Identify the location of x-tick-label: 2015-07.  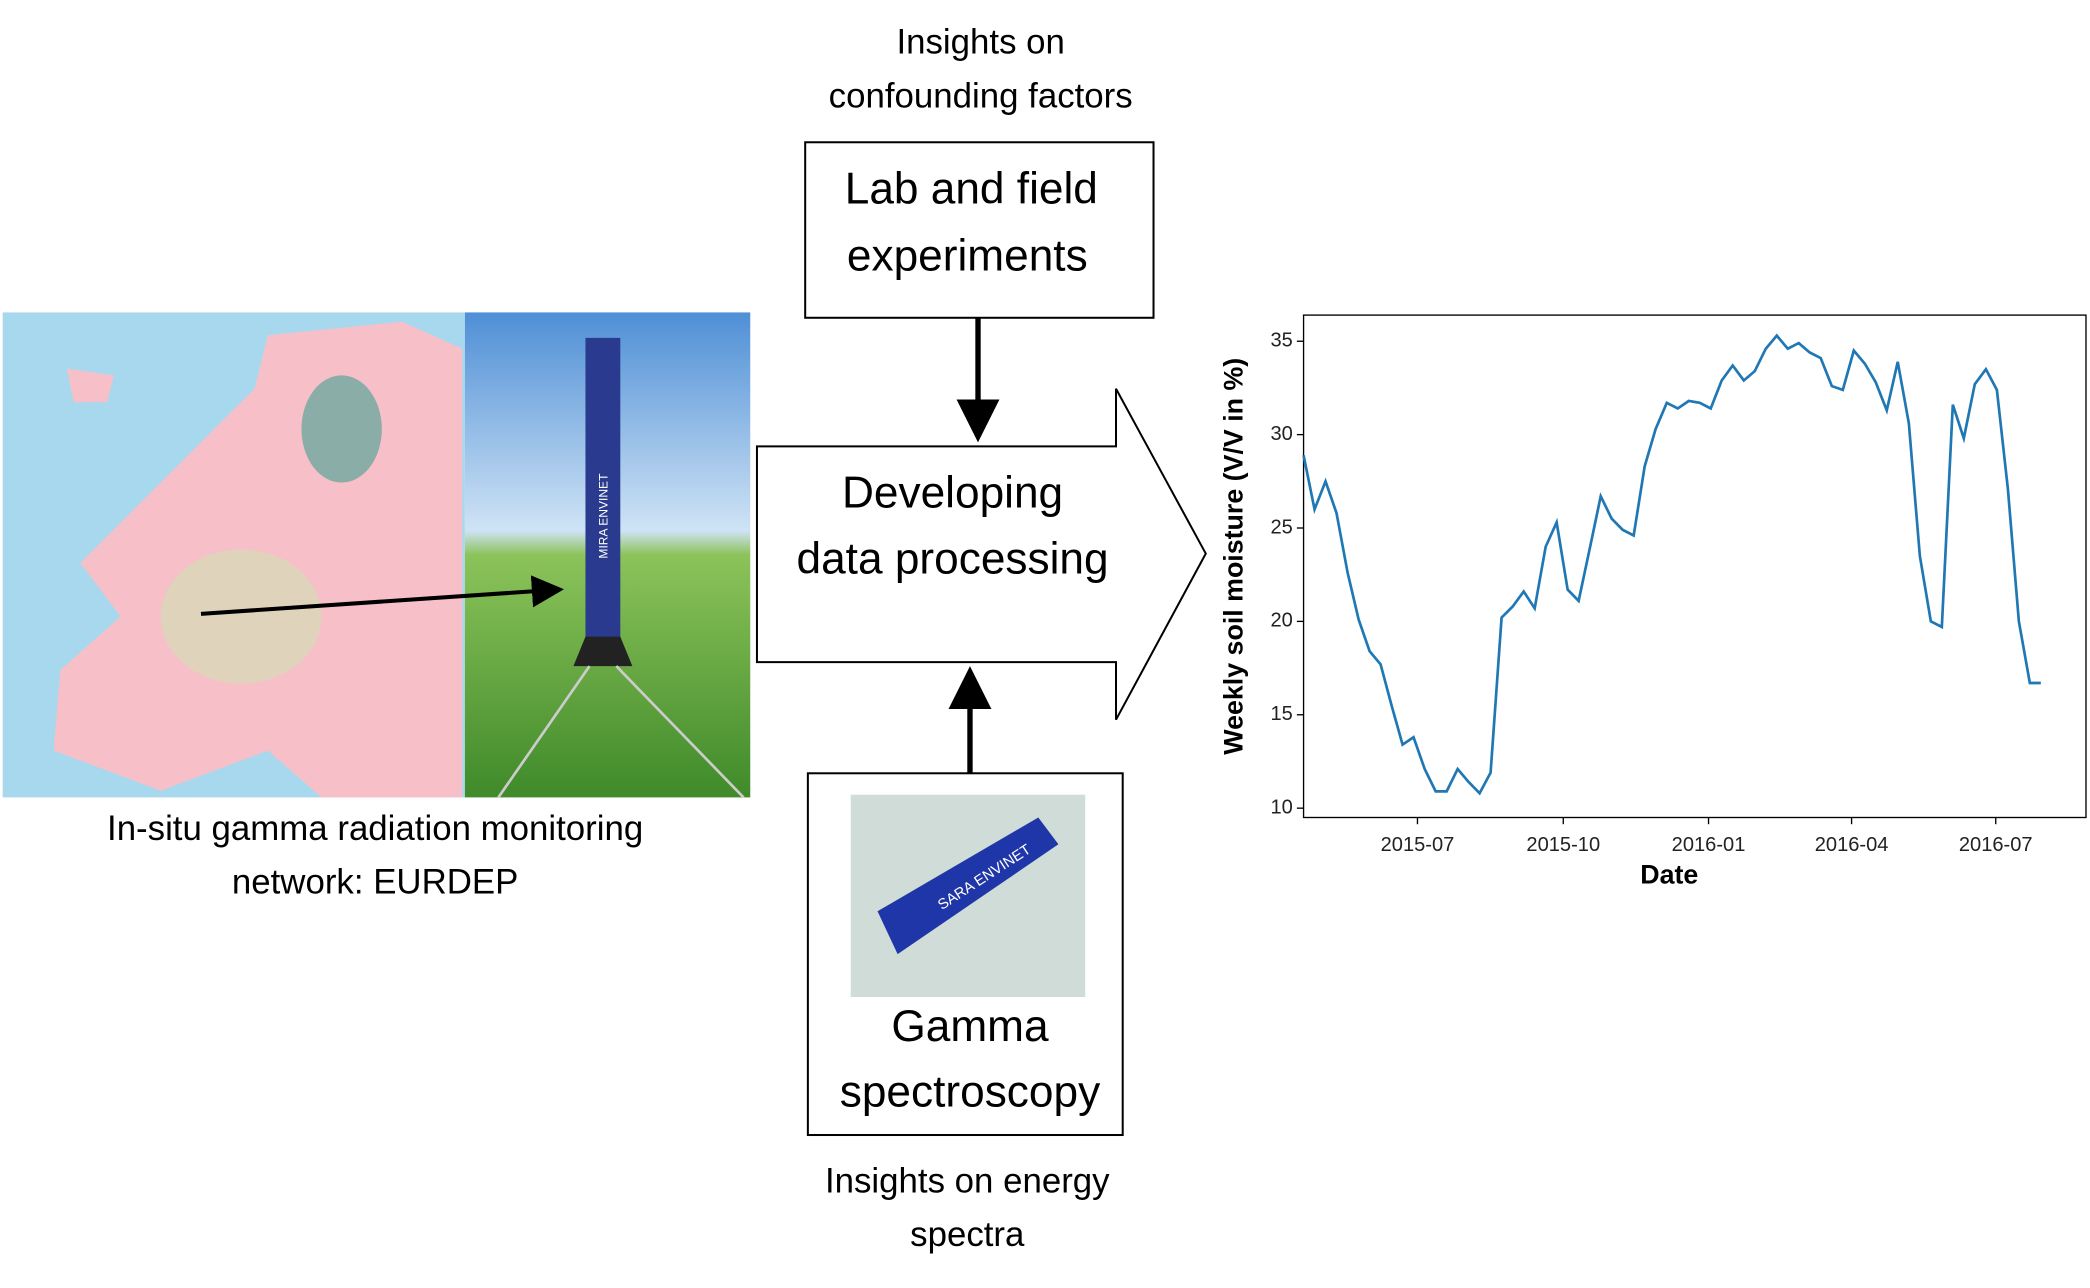
(1418, 845).